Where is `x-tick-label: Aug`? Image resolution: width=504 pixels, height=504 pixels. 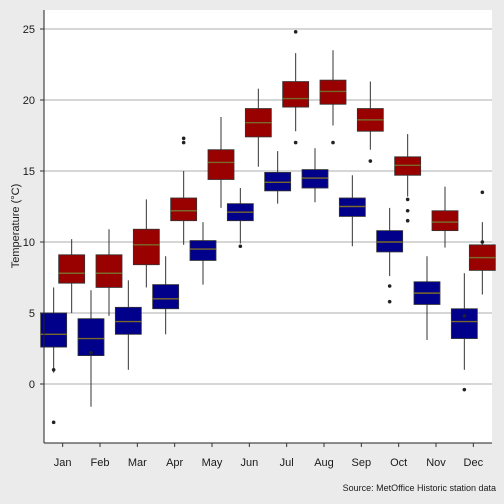 x-tick-label: Aug is located at coordinates (324, 463).